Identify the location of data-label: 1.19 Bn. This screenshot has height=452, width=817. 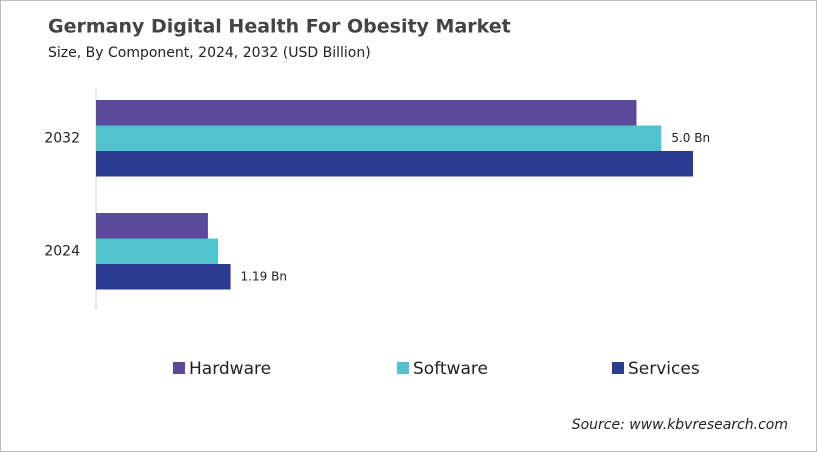
(264, 276).